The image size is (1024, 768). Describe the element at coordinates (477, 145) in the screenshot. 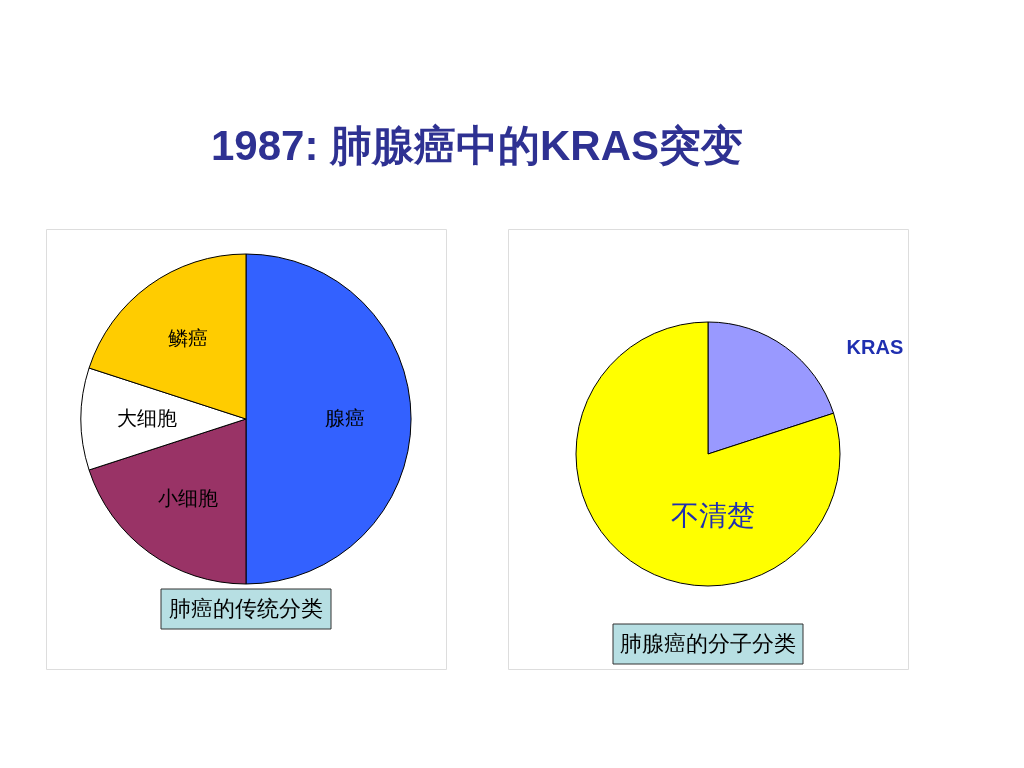

I see `chart-title: 1987: 肺腺癌中的KRAS突变` at that location.